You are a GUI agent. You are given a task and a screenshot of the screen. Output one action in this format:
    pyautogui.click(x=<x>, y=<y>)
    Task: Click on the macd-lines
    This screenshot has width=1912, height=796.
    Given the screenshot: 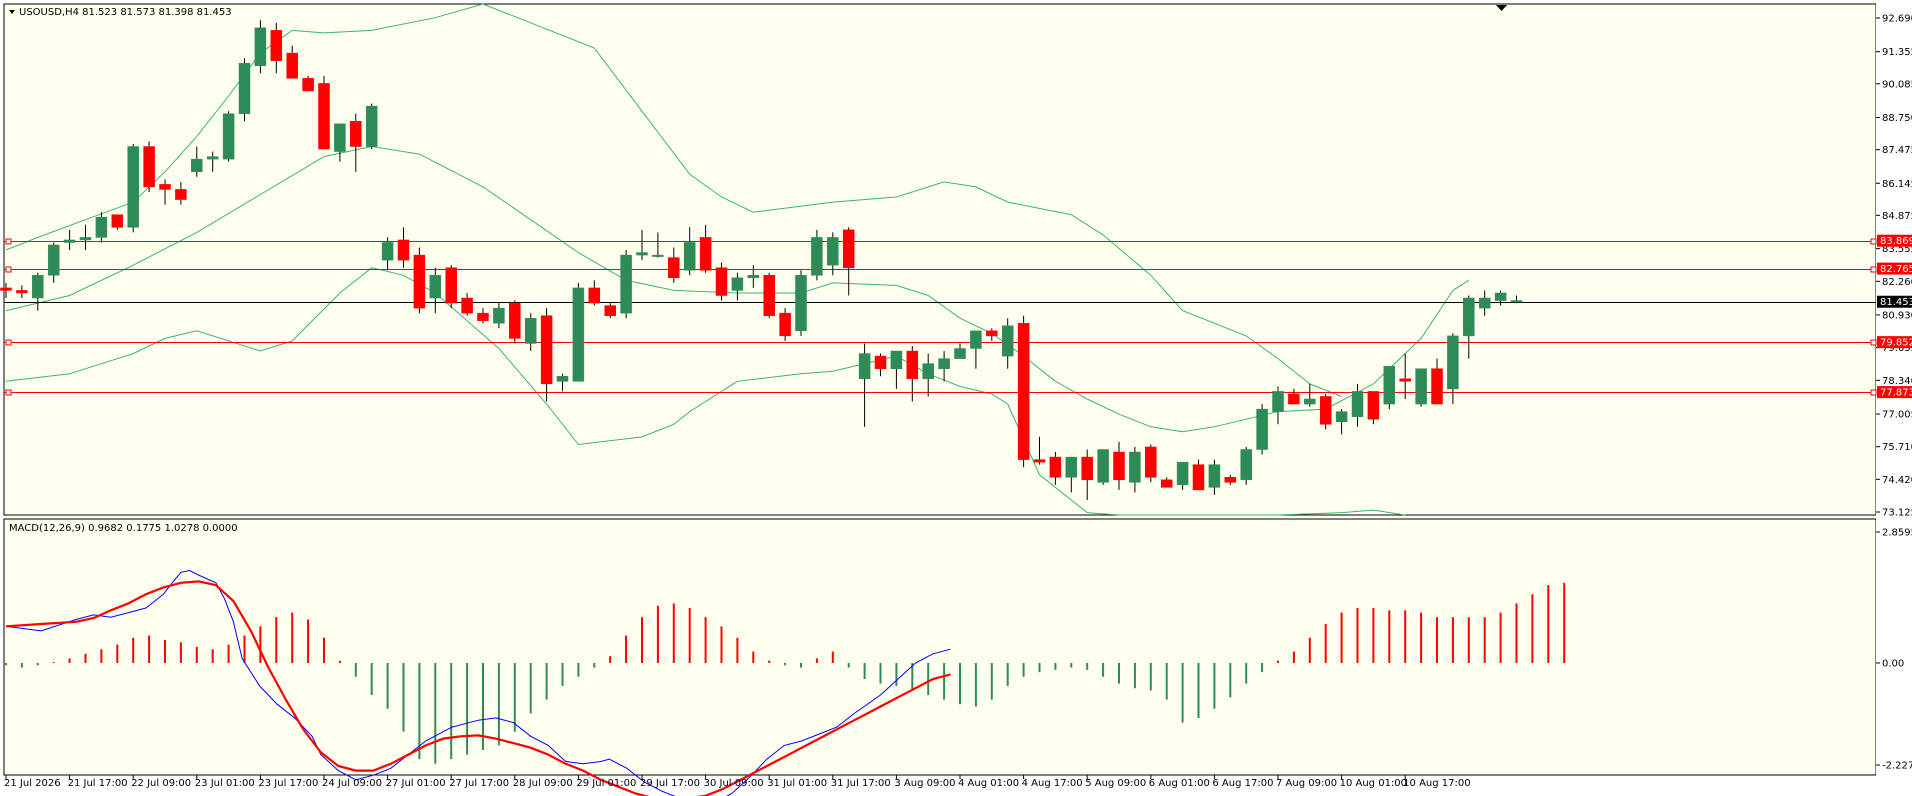 What is the action you would take?
    pyautogui.click(x=478, y=682)
    